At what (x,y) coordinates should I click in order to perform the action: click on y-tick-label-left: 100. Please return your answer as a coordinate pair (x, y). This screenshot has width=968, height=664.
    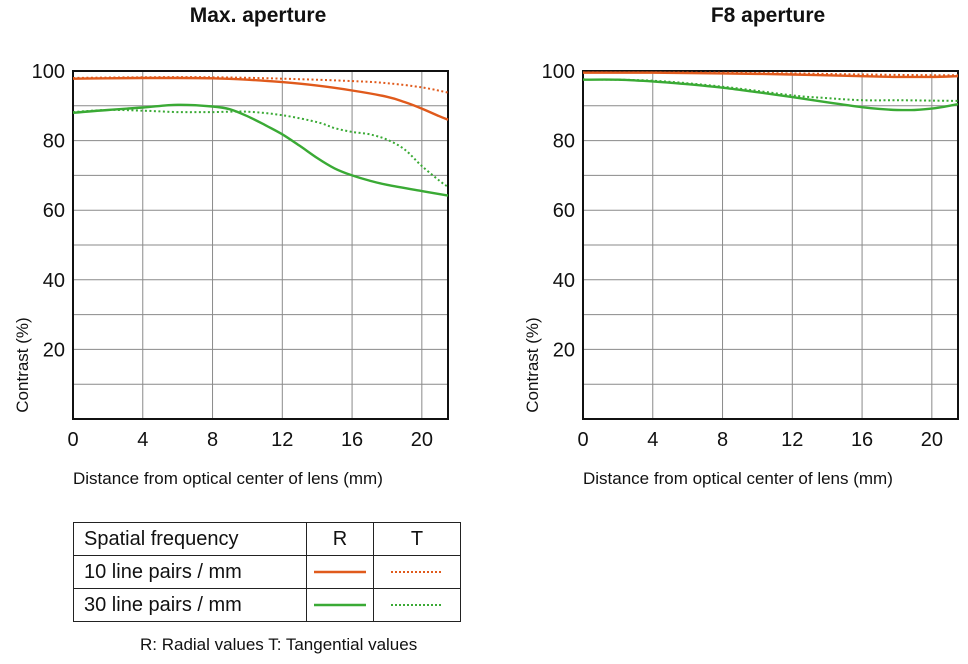
    Looking at the image, I should click on (48, 72).